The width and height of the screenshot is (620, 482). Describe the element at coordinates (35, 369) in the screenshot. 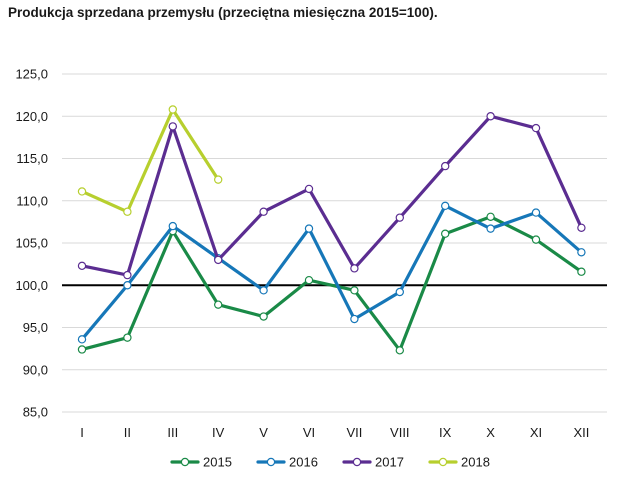

I see `y-tick-label: 90,0` at that location.